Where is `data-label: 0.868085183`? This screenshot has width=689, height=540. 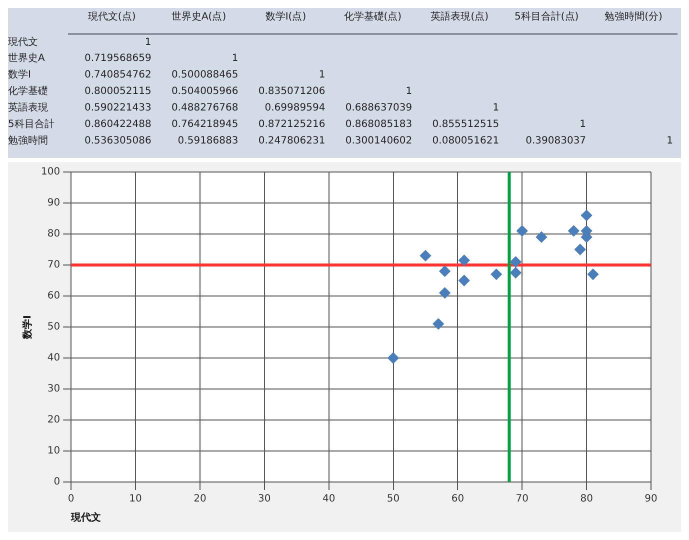 data-label: 0.868085183 is located at coordinates (378, 124).